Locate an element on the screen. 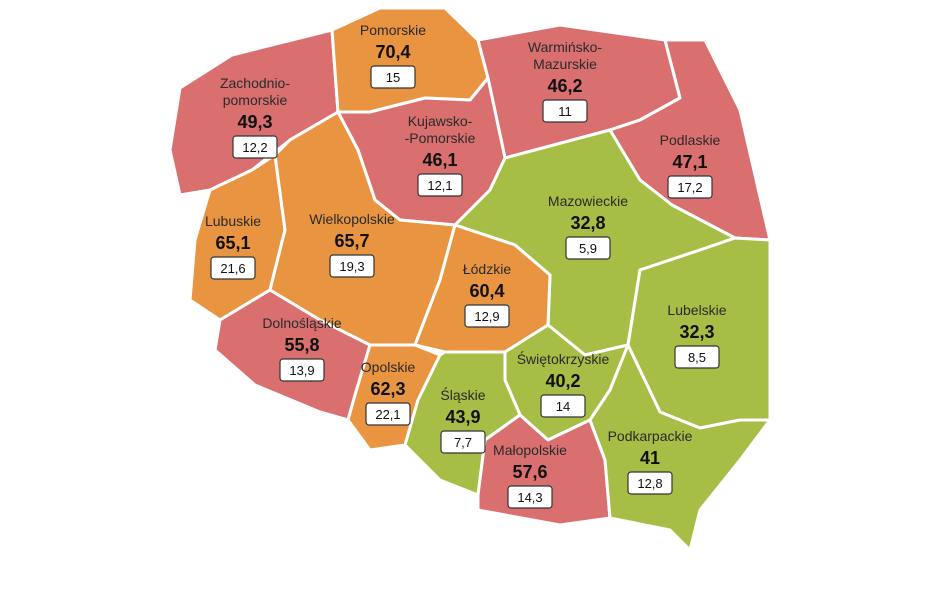 The height and width of the screenshot is (593, 948). region-box-wielkopolskie is located at coordinates (352, 266).